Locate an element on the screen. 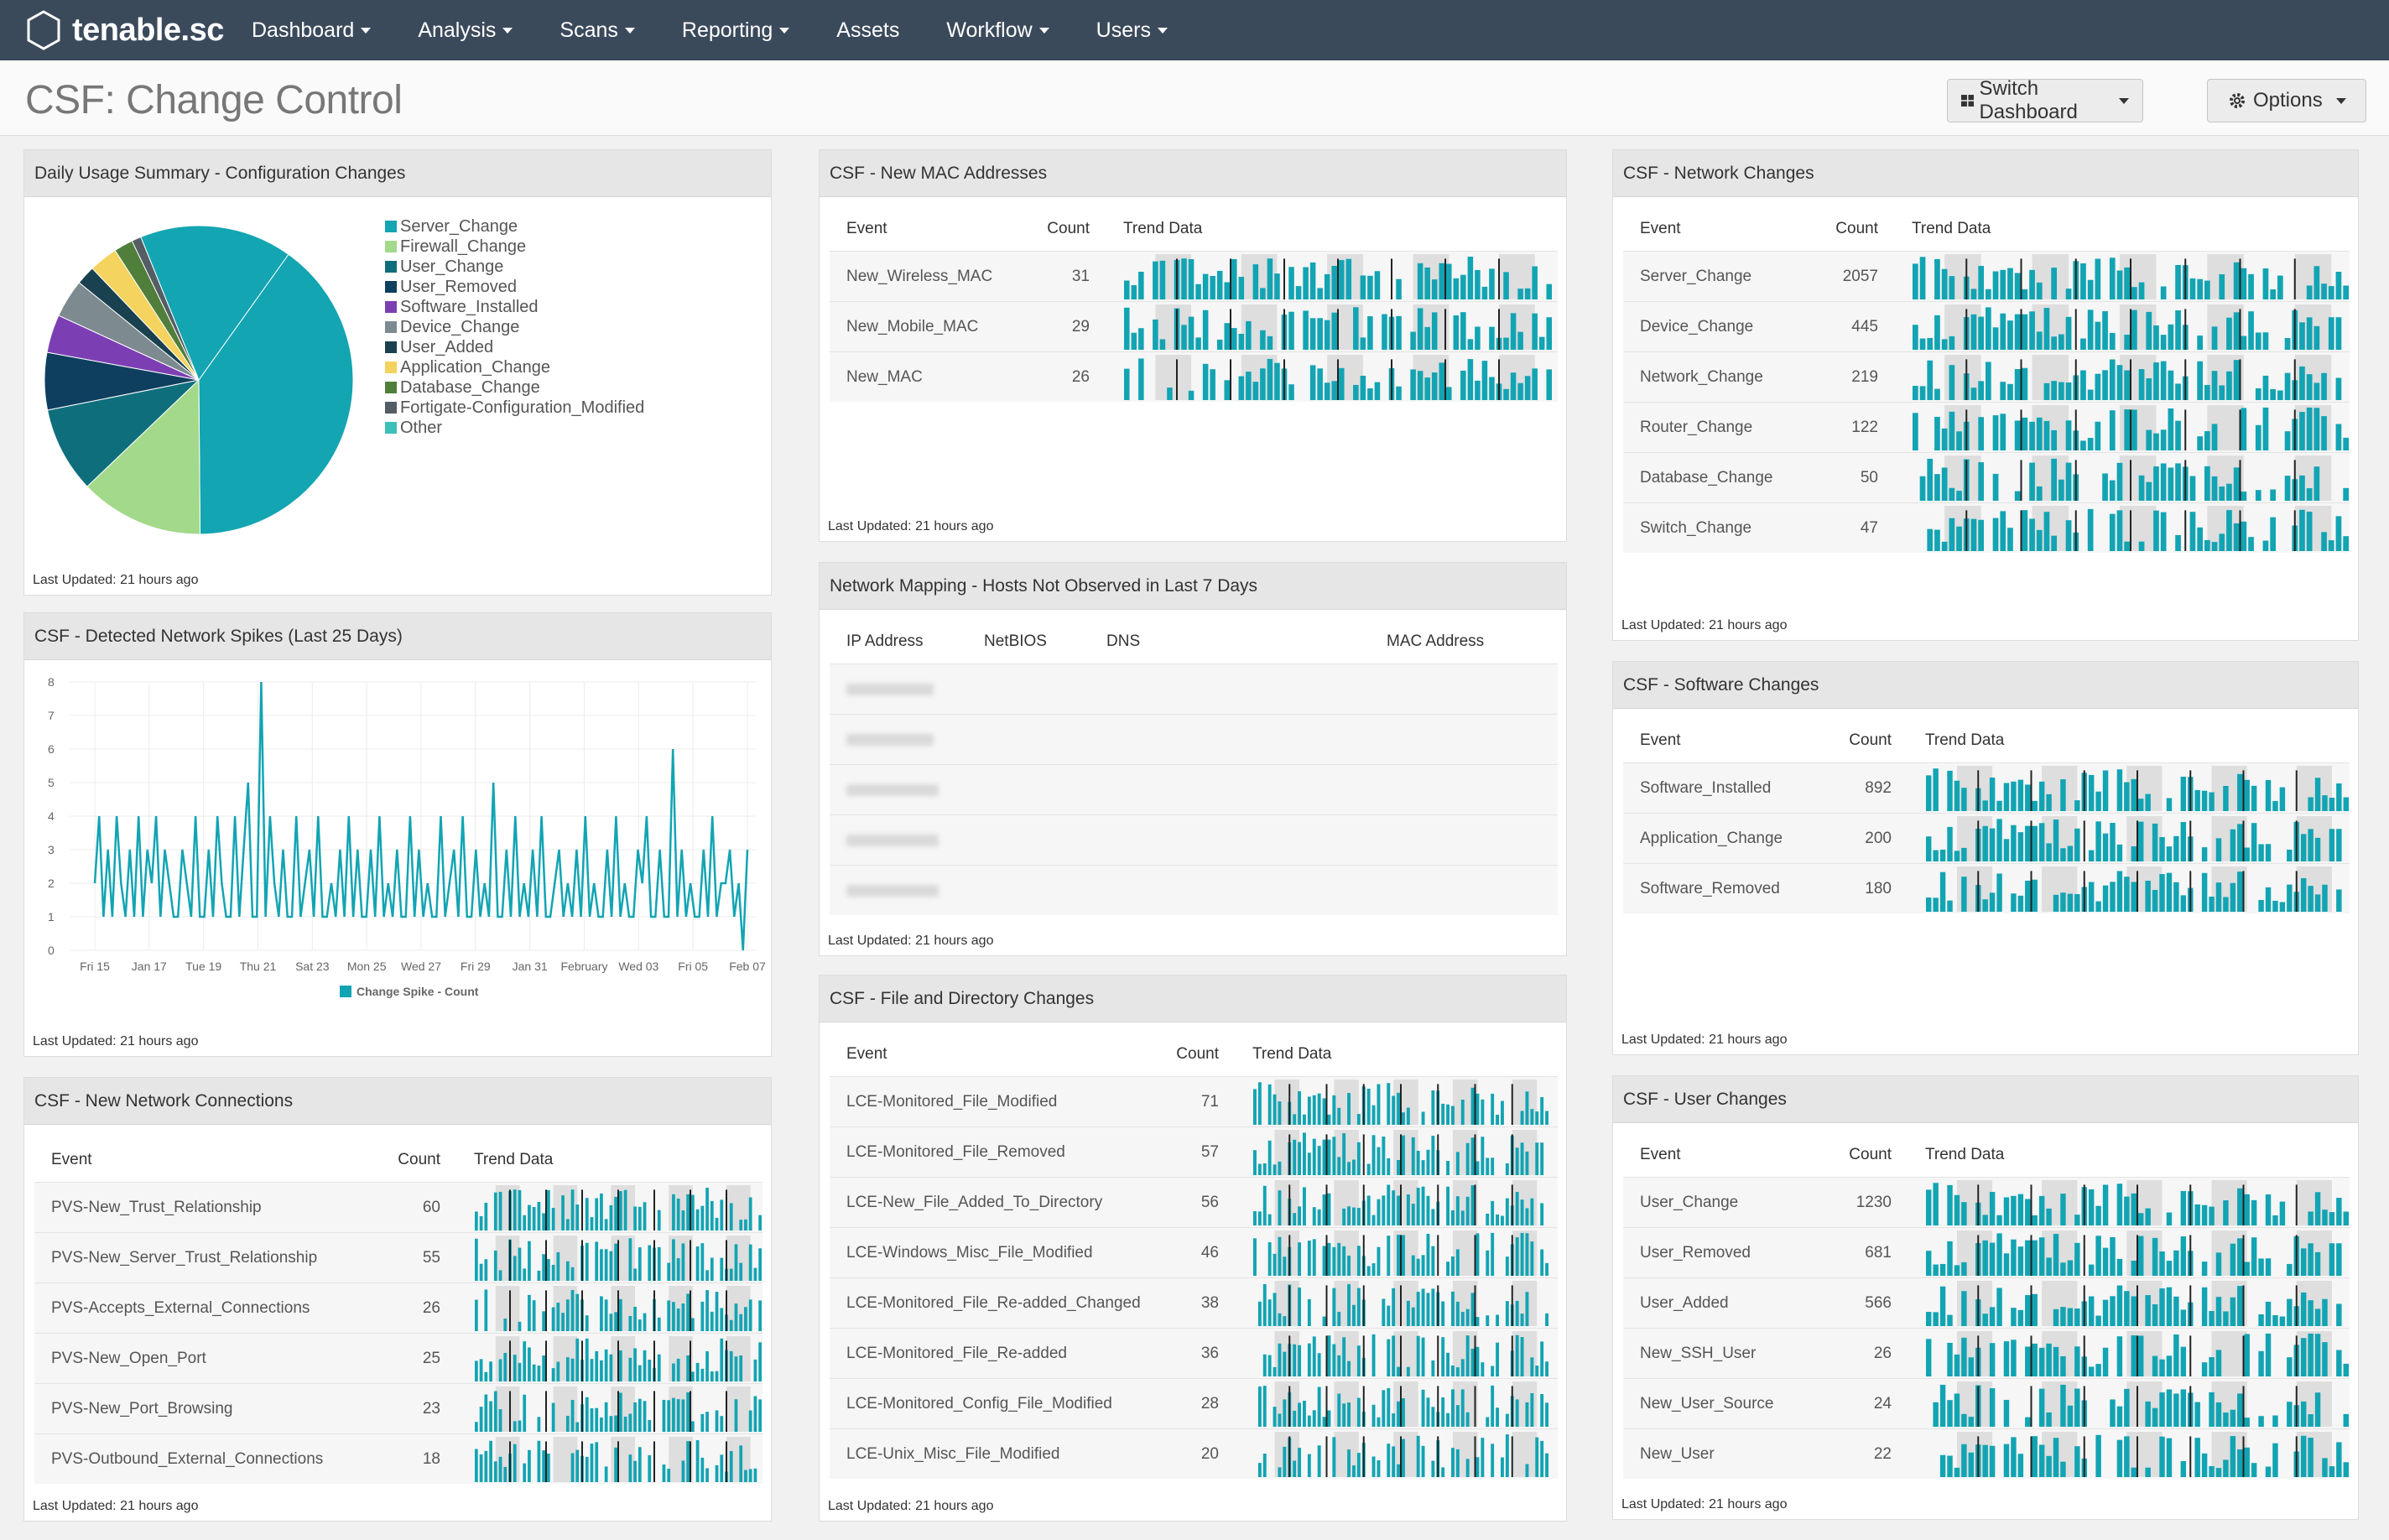 The width and height of the screenshot is (2389, 1540). legend-item: Database_Change is located at coordinates (514, 388).